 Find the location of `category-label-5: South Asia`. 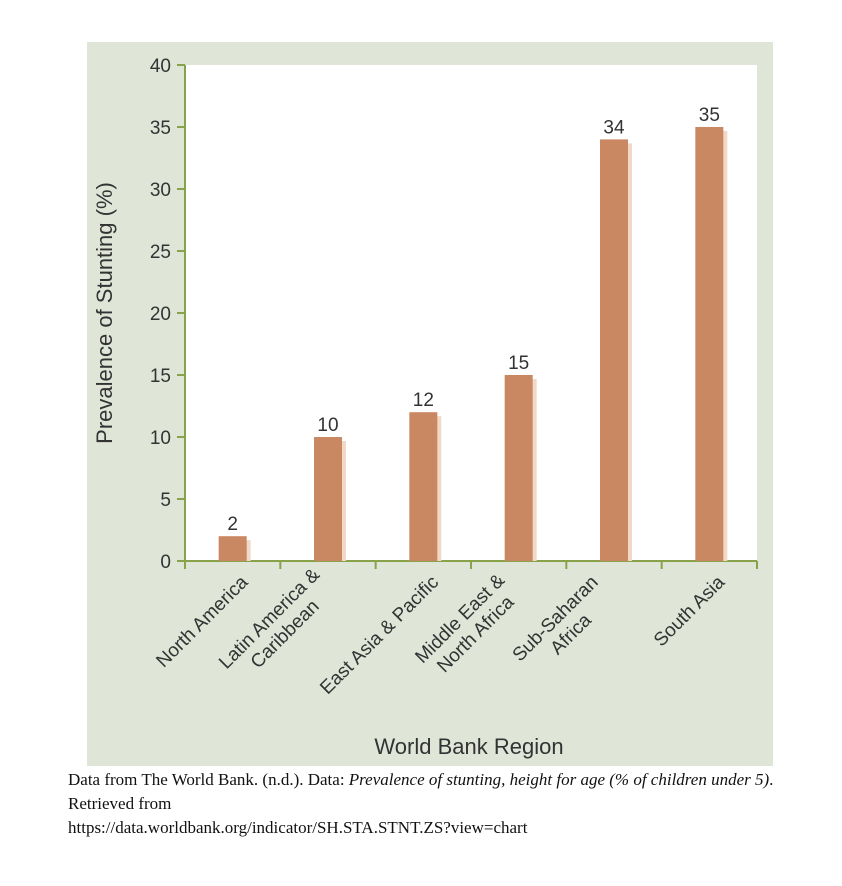

category-label-5: South Asia is located at coordinates (689, 611).